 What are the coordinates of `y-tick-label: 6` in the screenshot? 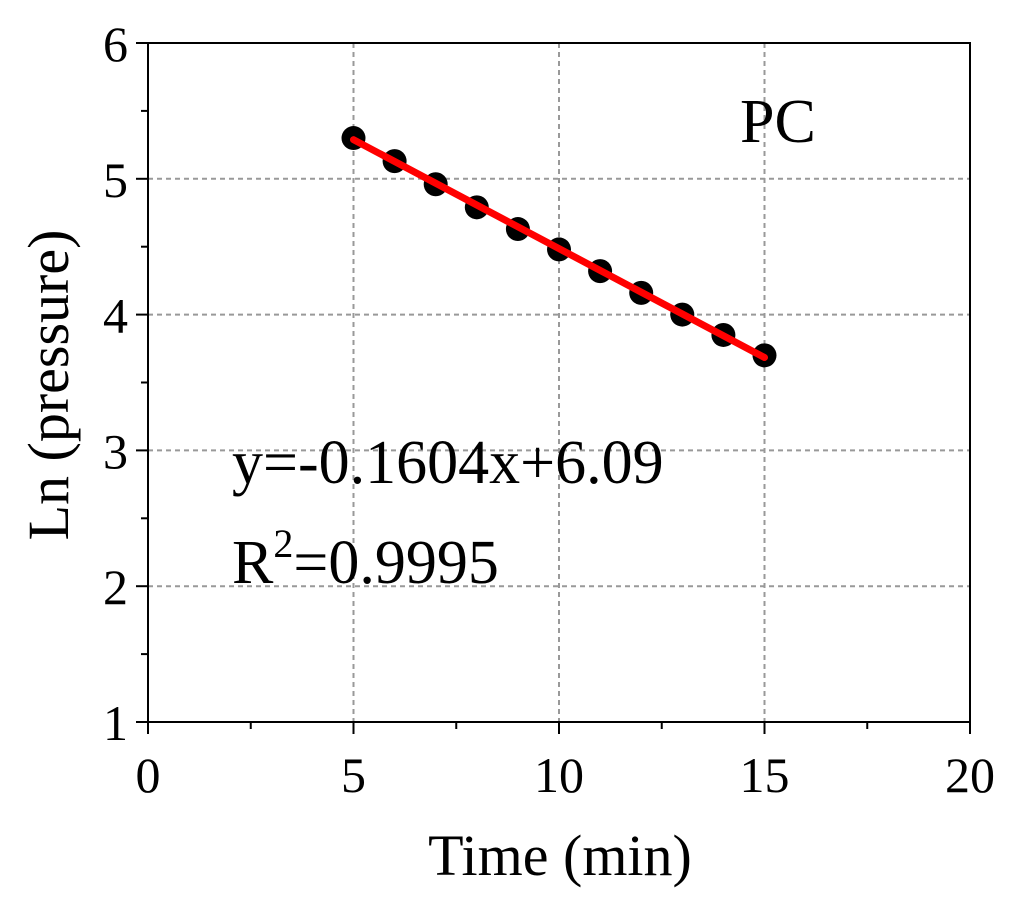 It's located at (115, 44).